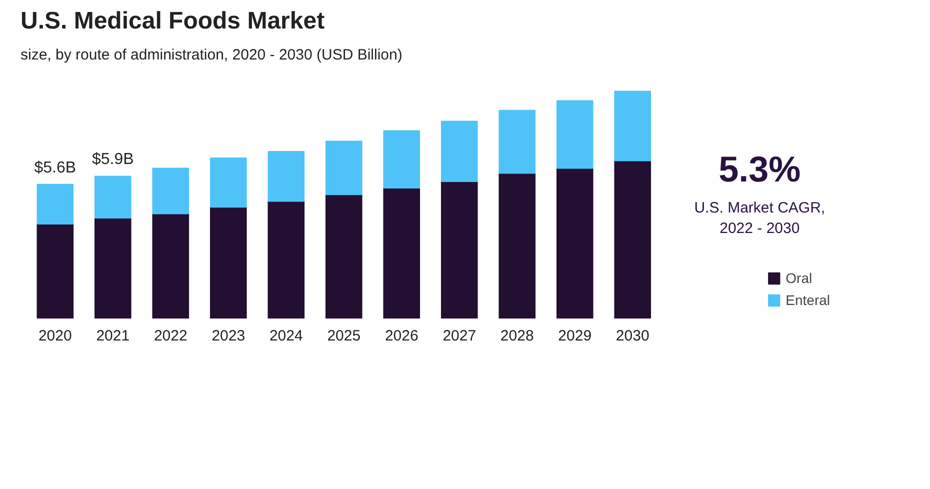 Image resolution: width=930 pixels, height=489 pixels. Describe the element at coordinates (517, 336) in the screenshot. I see `x-tick-label: 2028` at that location.